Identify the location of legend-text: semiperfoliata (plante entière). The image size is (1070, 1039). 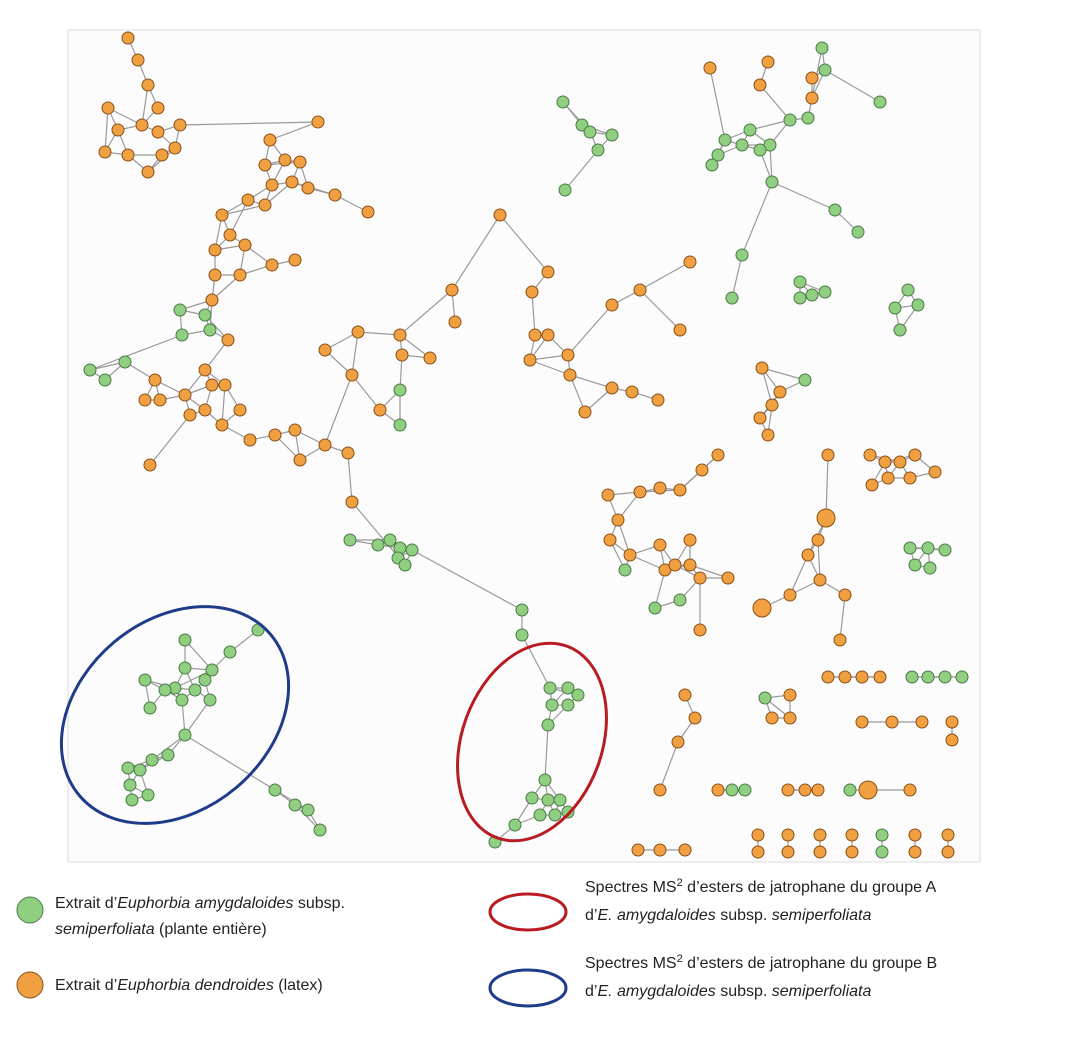
(161, 929).